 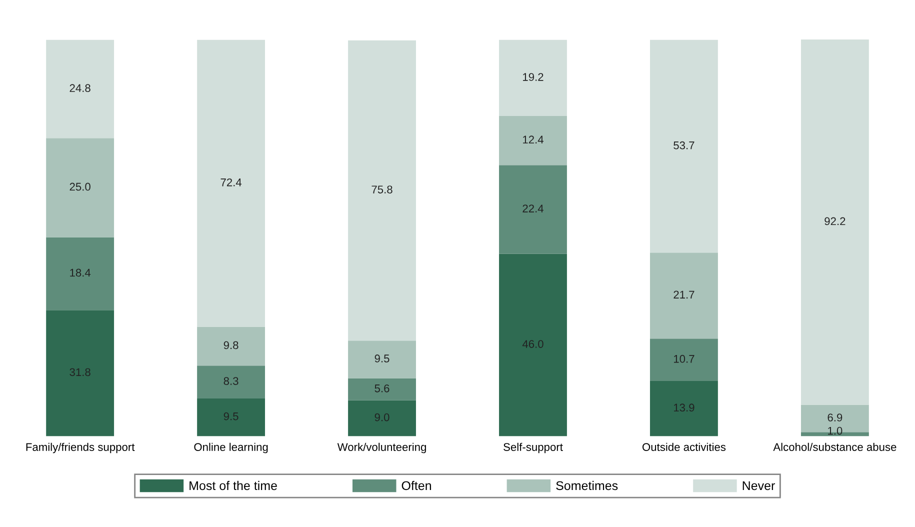 I want to click on data-label: 9.8, so click(x=231, y=345).